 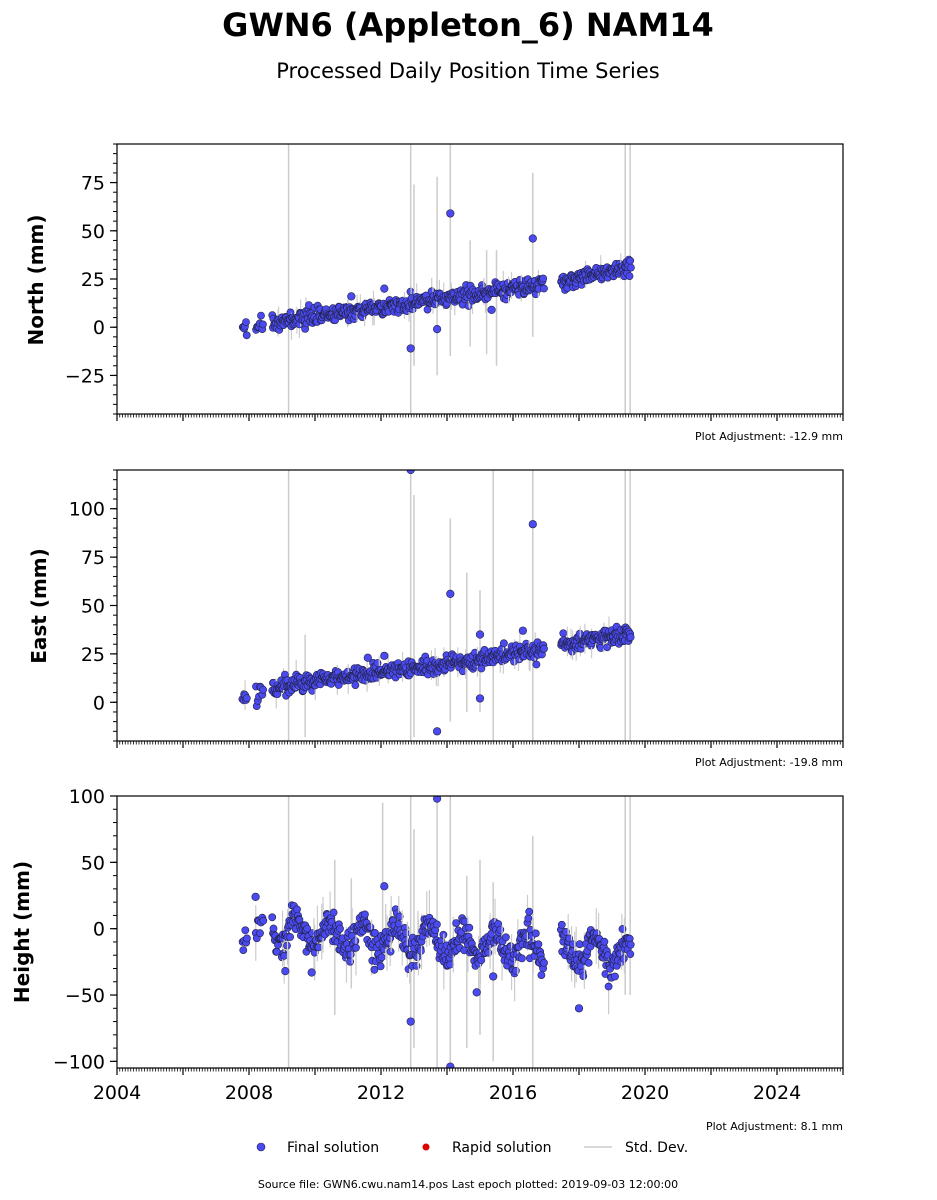 What do you see at coordinates (774, 1126) in the screenshot?
I see `height-plot-adjustment: Plot Adjustment: 8.1 mm` at bounding box center [774, 1126].